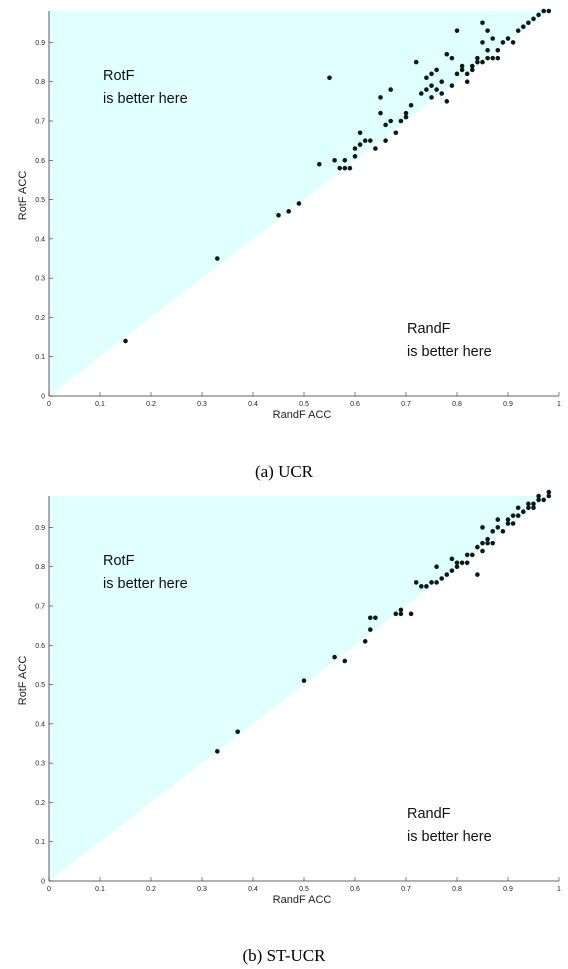 The image size is (568, 969). I want to click on lower-region-label-line1: RandF, so click(429, 814).